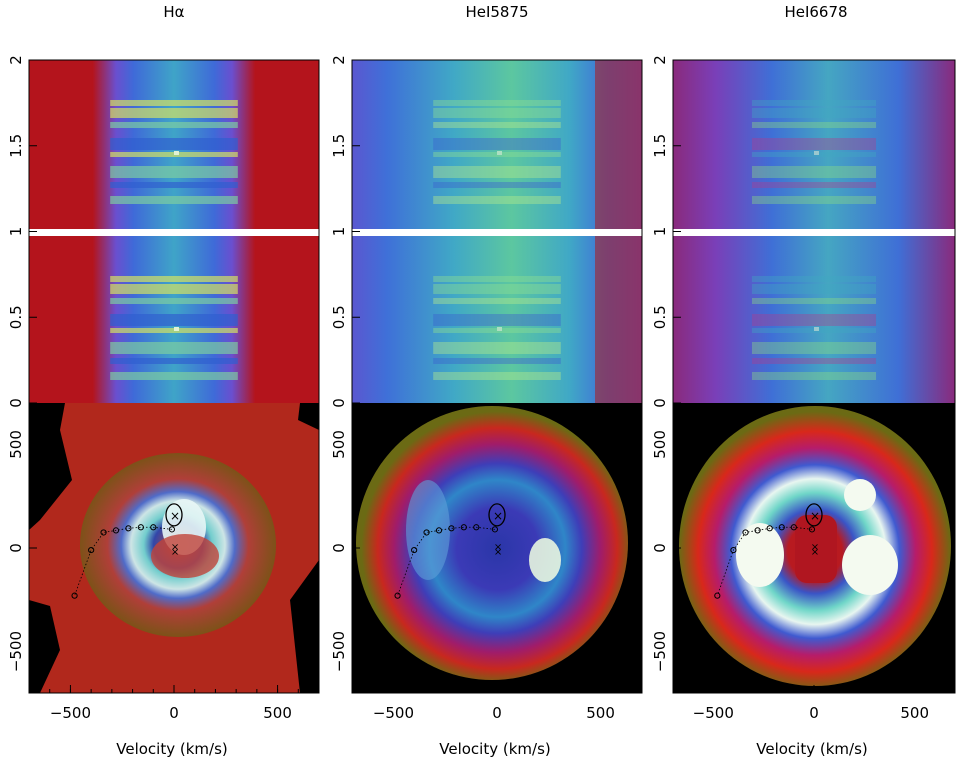  I want to click on doppler-map-hei6678, so click(814, 548).